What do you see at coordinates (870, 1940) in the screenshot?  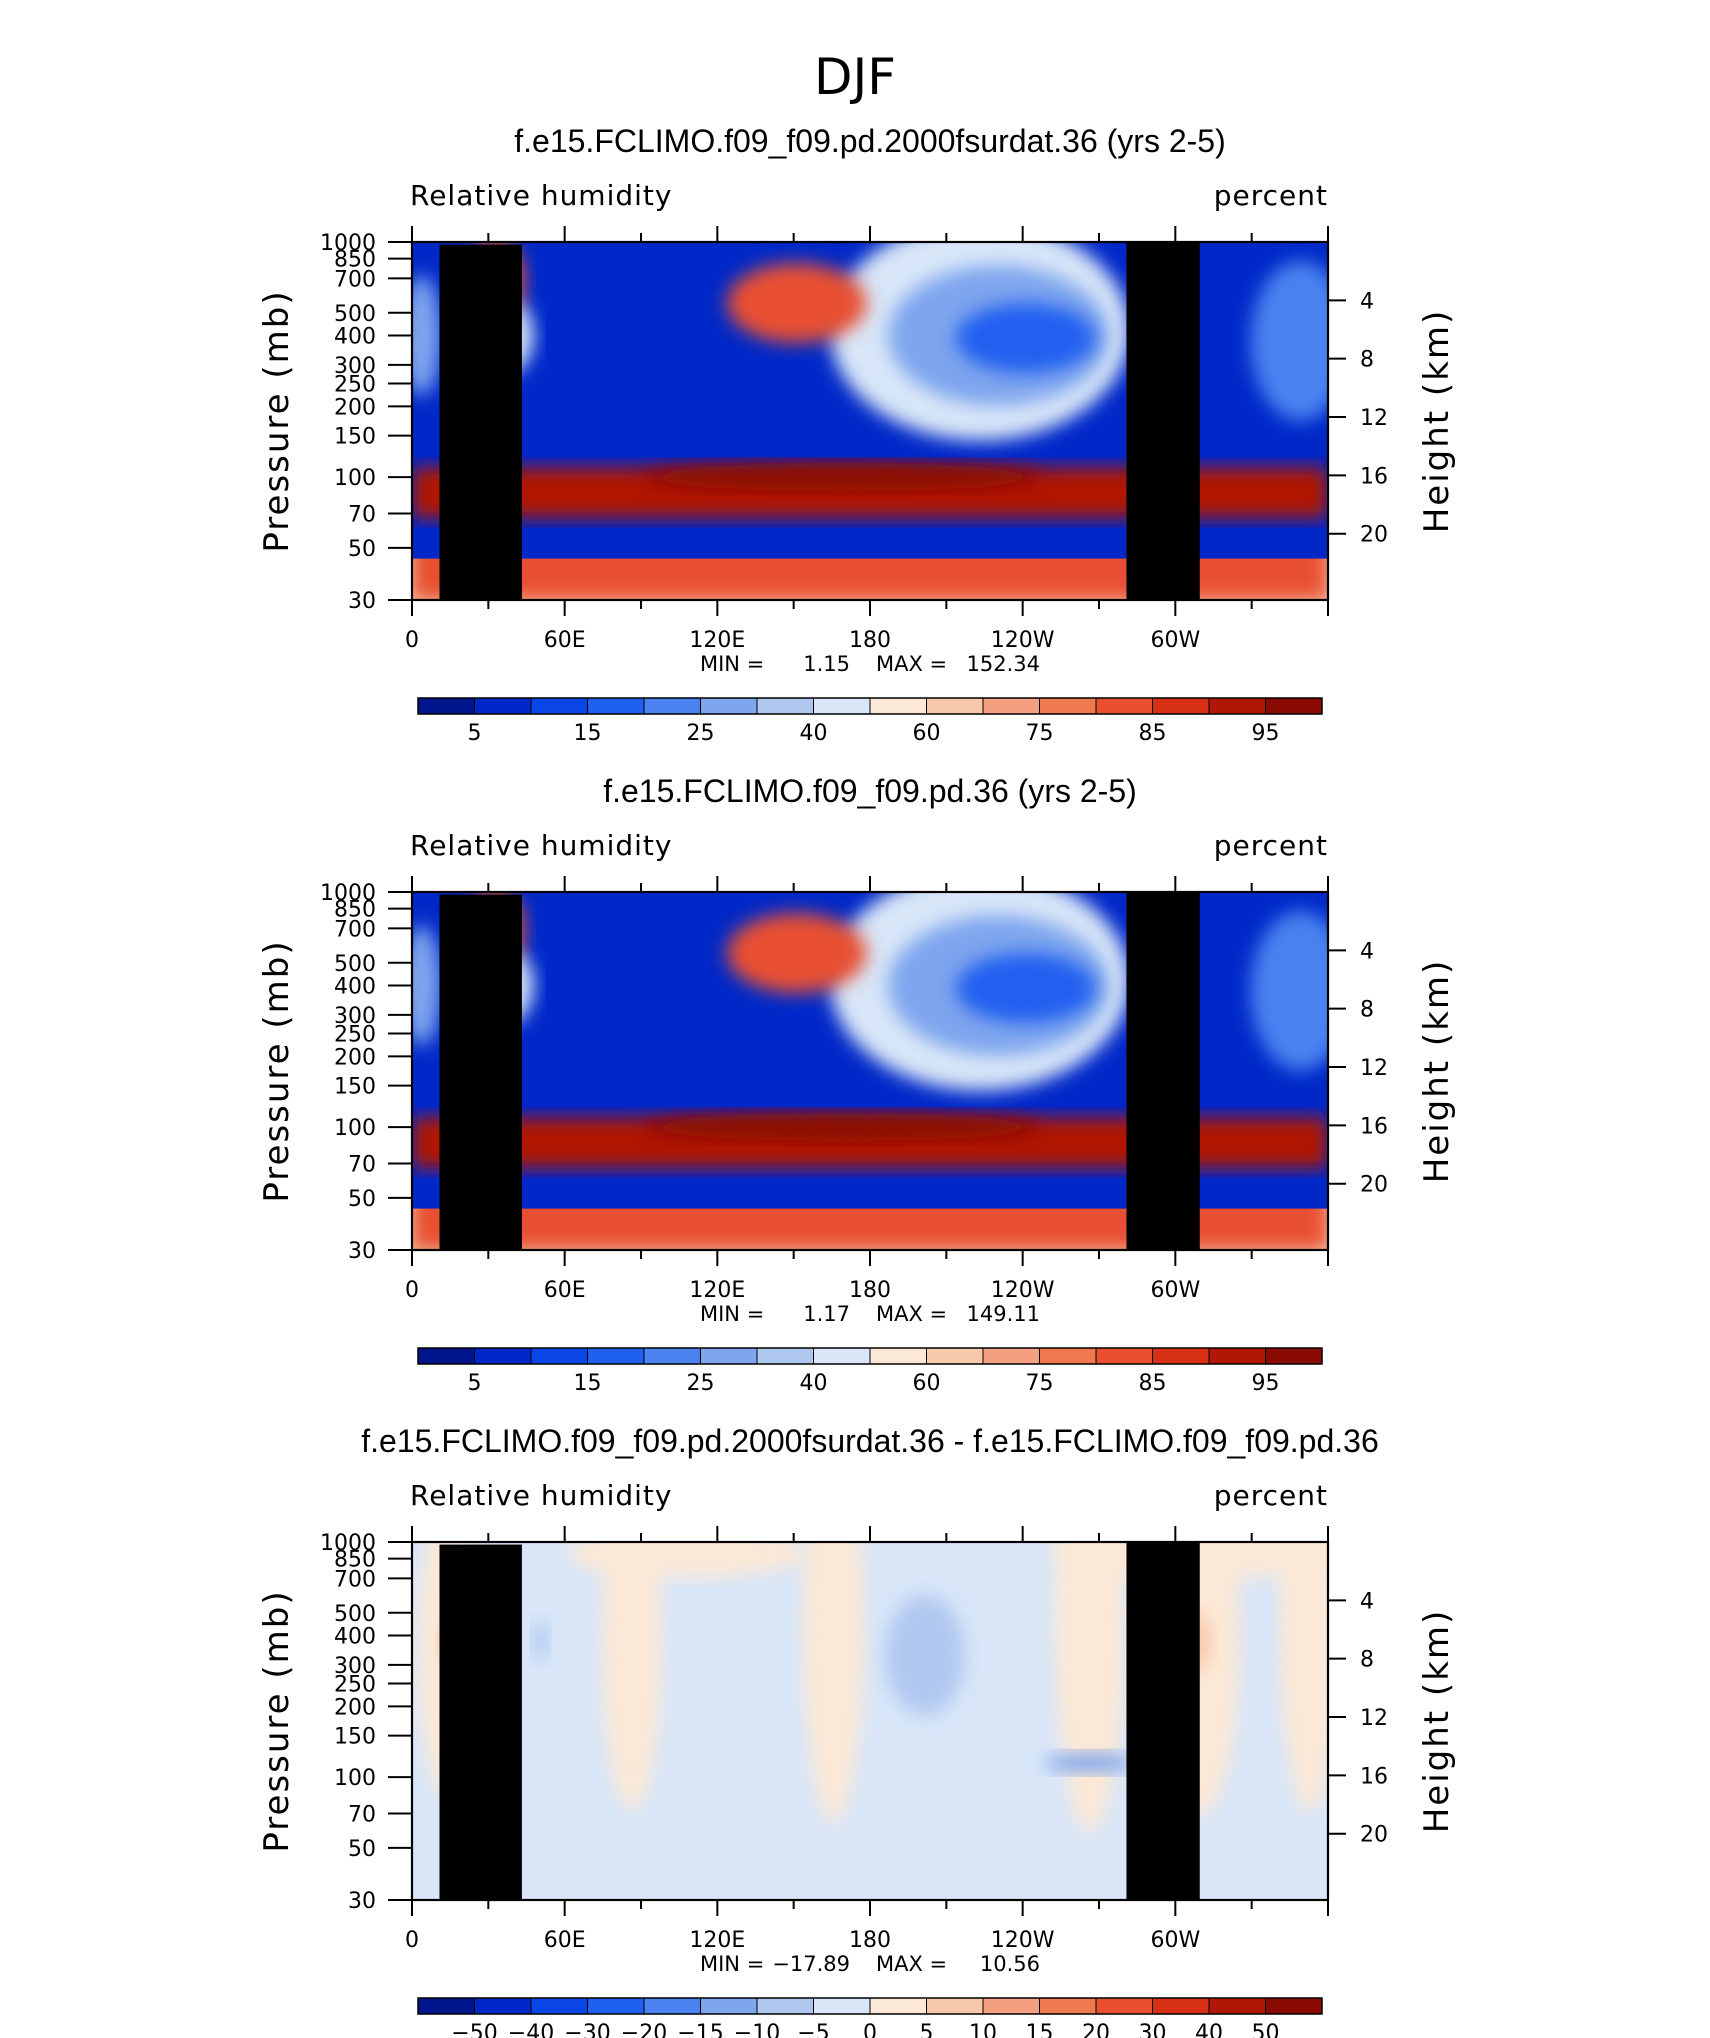 I see `x-tick-label: 180` at bounding box center [870, 1940].